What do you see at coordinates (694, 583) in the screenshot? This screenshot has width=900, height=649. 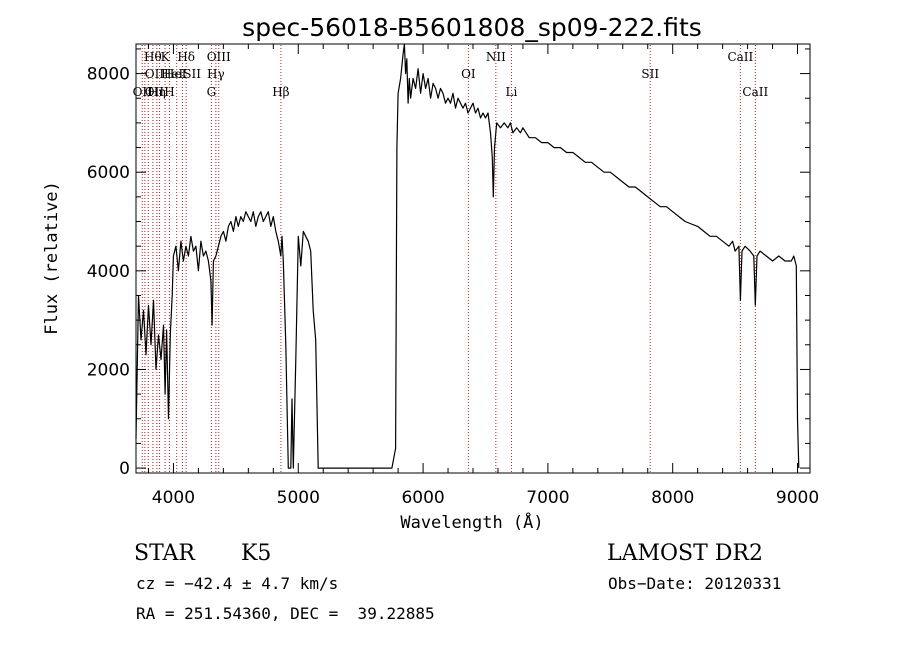 I see `observation-date: Obs−Date: 20120331` at bounding box center [694, 583].